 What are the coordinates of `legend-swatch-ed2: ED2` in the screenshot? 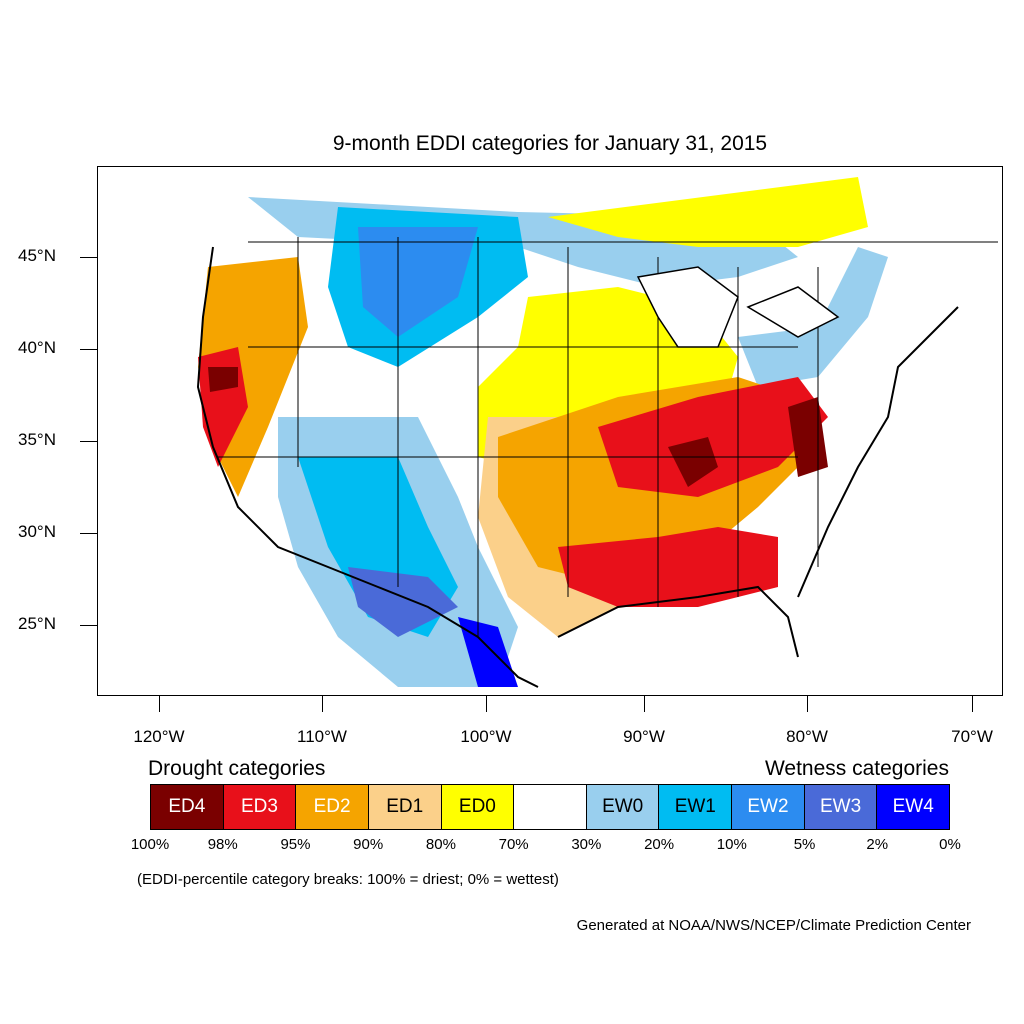 It's located at (332, 807).